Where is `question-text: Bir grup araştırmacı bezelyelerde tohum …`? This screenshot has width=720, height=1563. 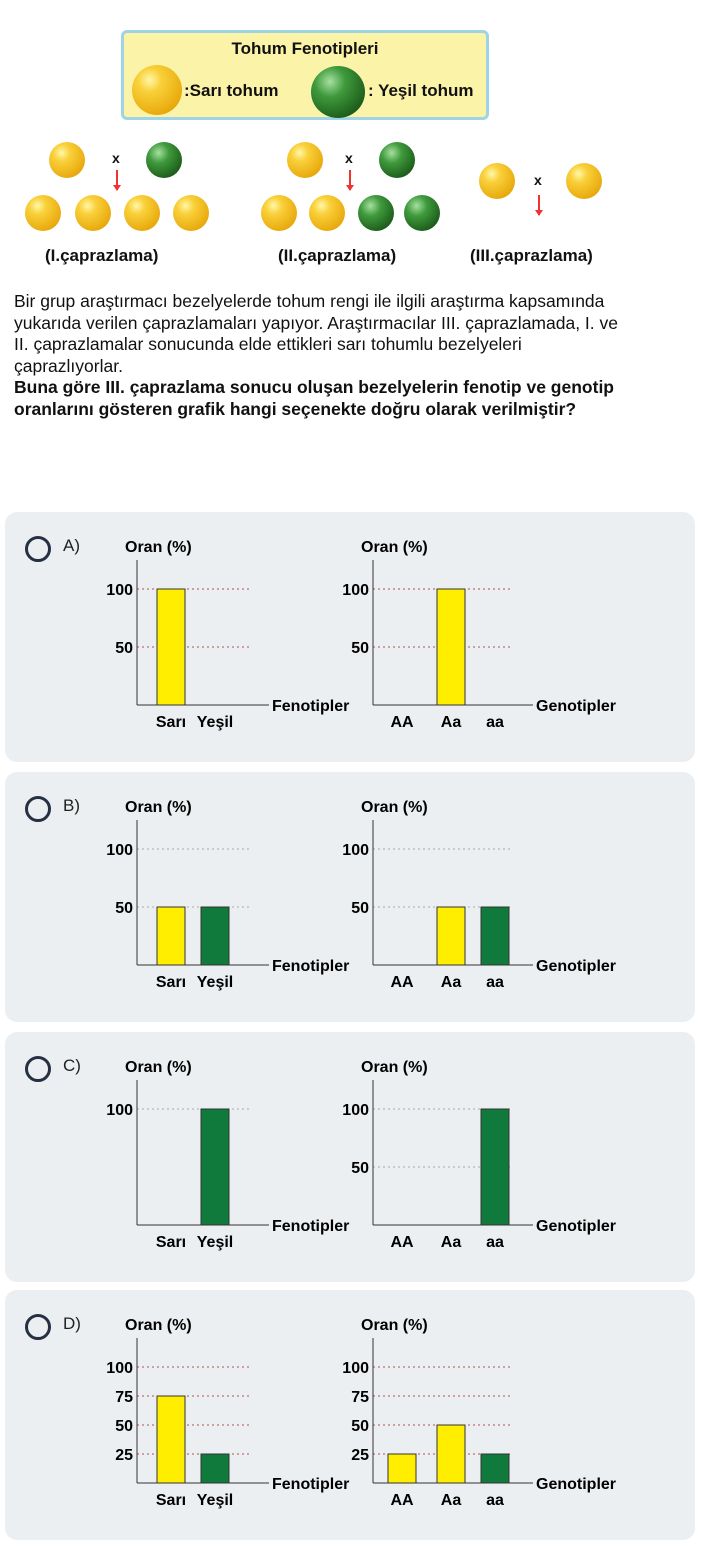
question-text: Bir grup araştırmacı bezelyelerde tohum … is located at coordinates (324, 355).